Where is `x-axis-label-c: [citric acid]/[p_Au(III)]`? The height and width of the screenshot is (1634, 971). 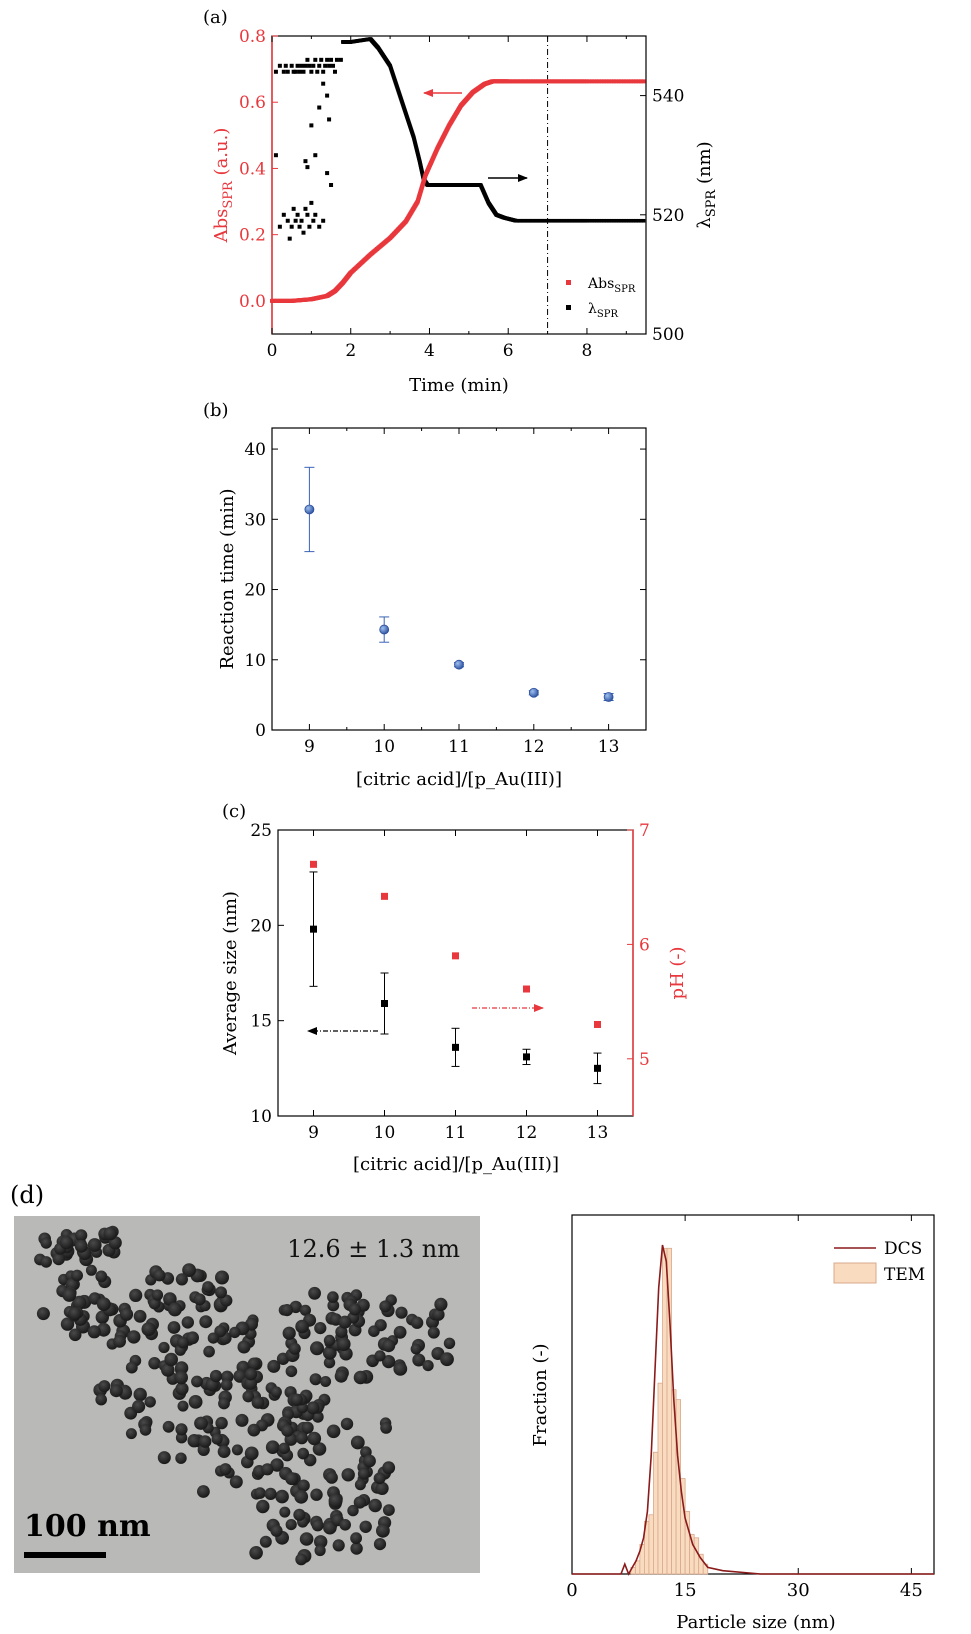
x-axis-label-c: [citric acid]/[p_Au(III)] is located at coordinates (456, 1164).